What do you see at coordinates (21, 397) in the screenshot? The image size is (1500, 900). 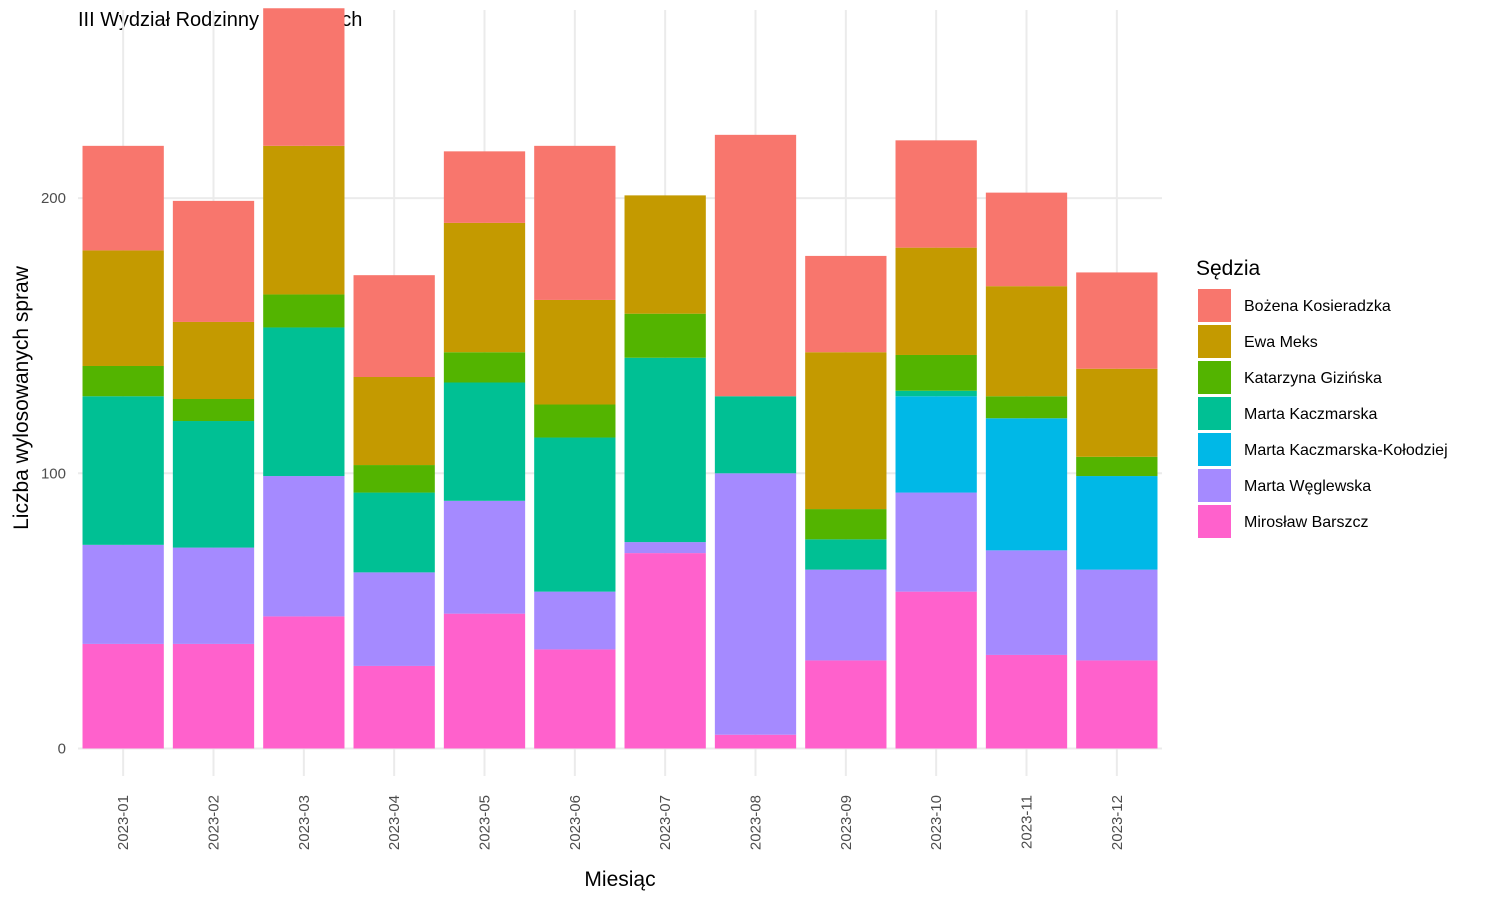 I see `y-axis-title: Liczba wylosowanych spraw` at bounding box center [21, 397].